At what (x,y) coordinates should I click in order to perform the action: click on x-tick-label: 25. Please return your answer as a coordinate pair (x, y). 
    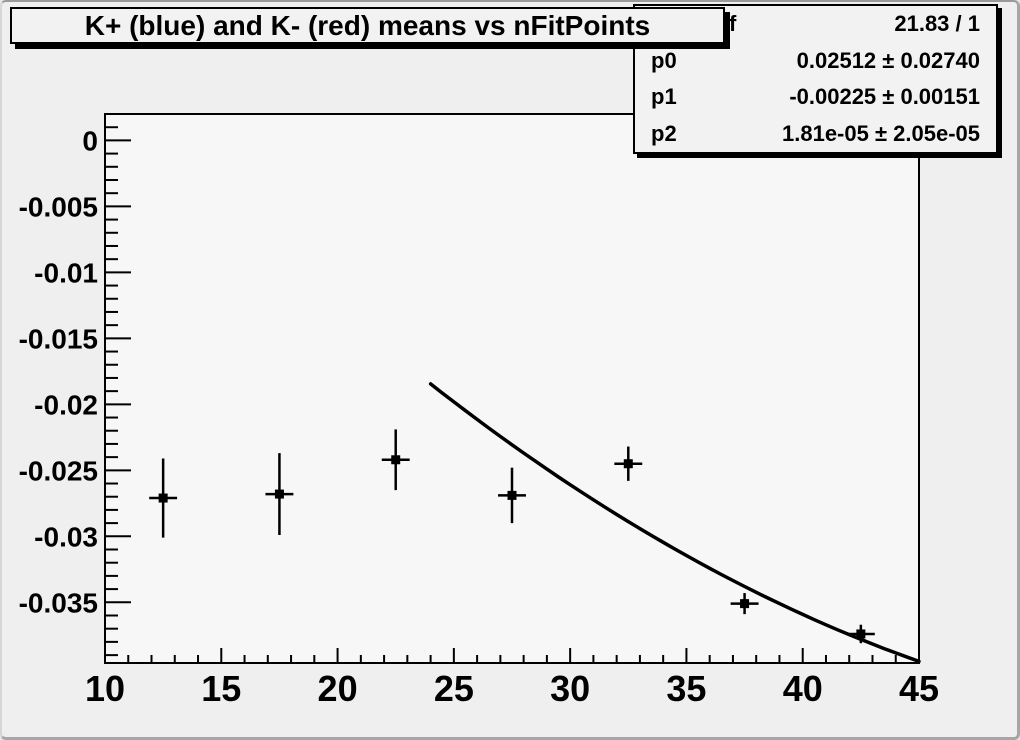
    Looking at the image, I should click on (454, 688).